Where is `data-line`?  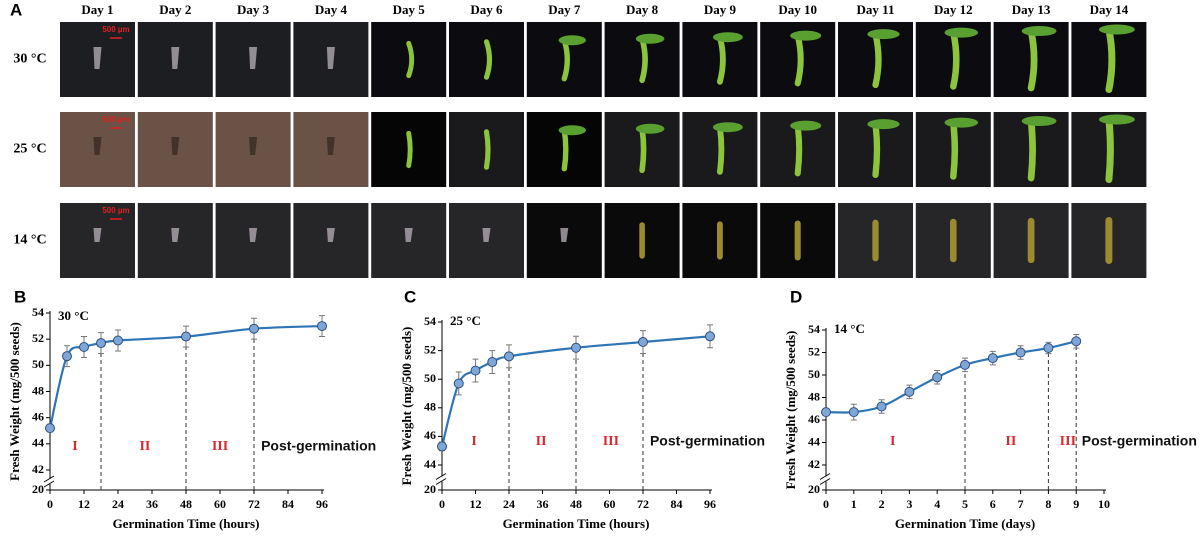
data-line is located at coordinates (951, 377).